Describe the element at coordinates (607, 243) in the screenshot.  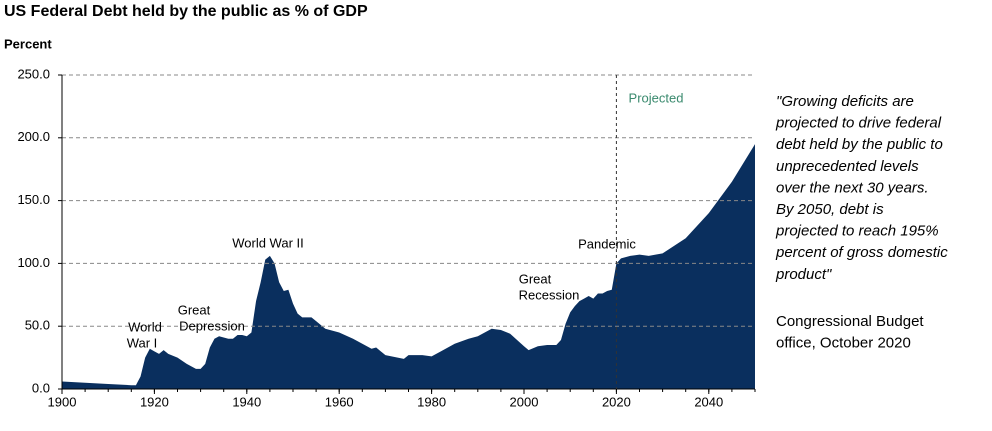
I see `annotation: Pandemic` at that location.